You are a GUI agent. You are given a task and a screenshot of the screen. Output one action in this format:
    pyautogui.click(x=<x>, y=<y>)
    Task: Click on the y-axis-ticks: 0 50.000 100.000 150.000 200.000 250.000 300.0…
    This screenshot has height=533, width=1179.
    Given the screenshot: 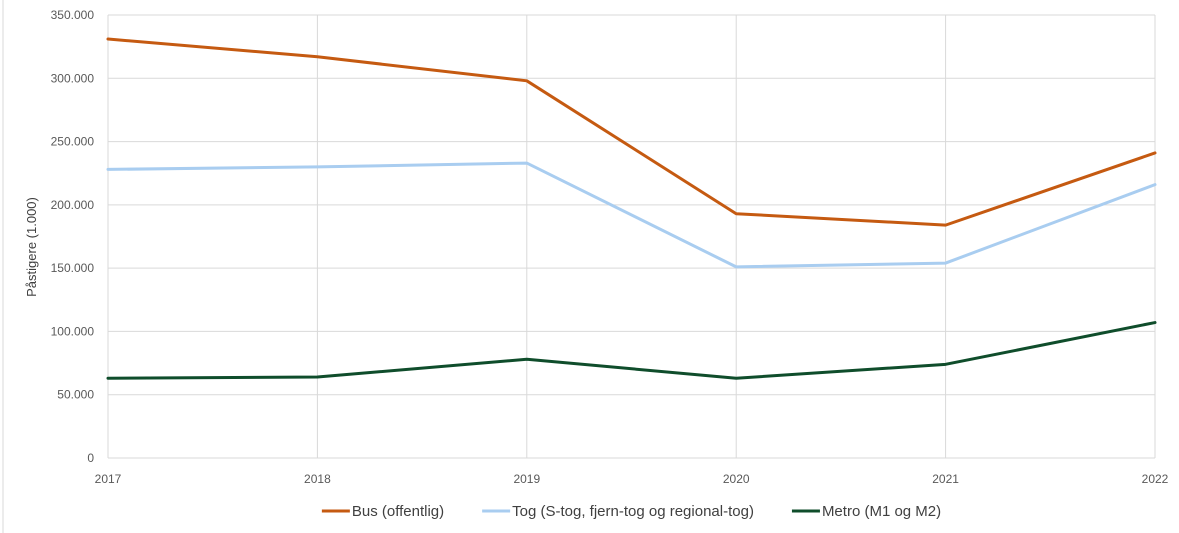 What is the action you would take?
    pyautogui.click(x=73, y=236)
    